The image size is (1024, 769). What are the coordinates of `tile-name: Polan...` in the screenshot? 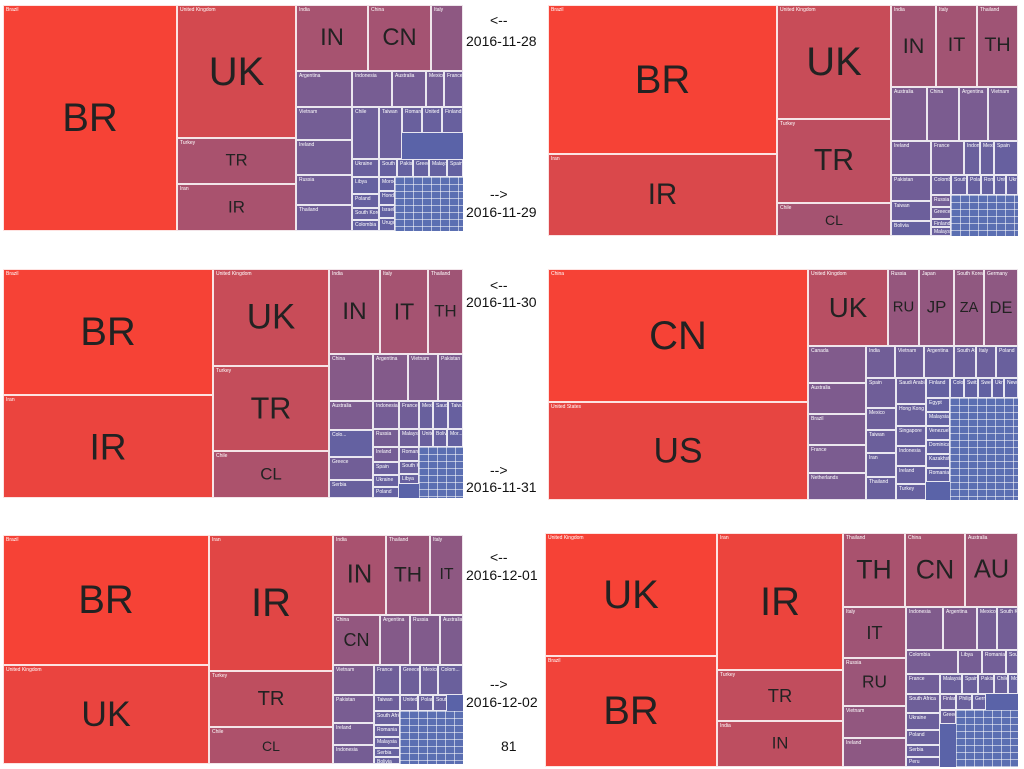 It's located at (426, 700).